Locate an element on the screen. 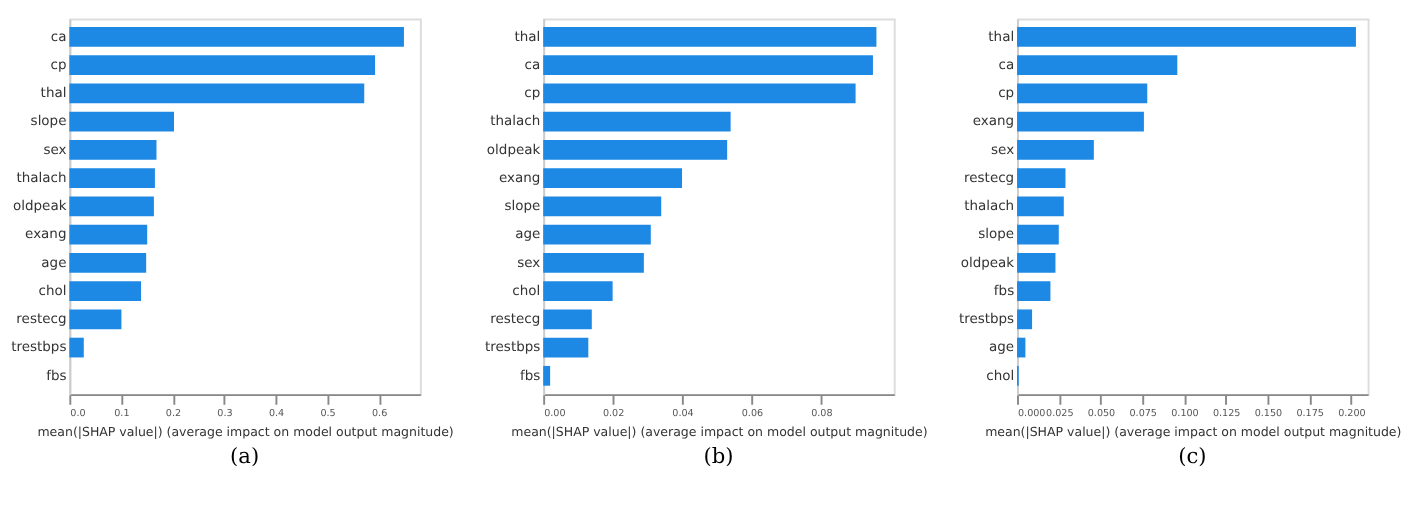 This screenshot has width=1410, height=528. text: (a) is located at coordinates (245, 456).